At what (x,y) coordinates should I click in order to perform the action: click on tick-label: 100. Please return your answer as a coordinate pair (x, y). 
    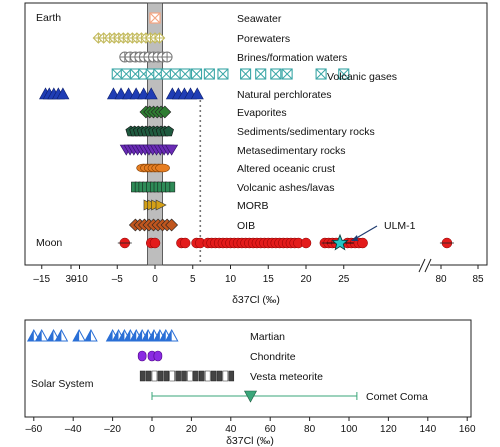
    Looking at the image, I should click on (349, 429).